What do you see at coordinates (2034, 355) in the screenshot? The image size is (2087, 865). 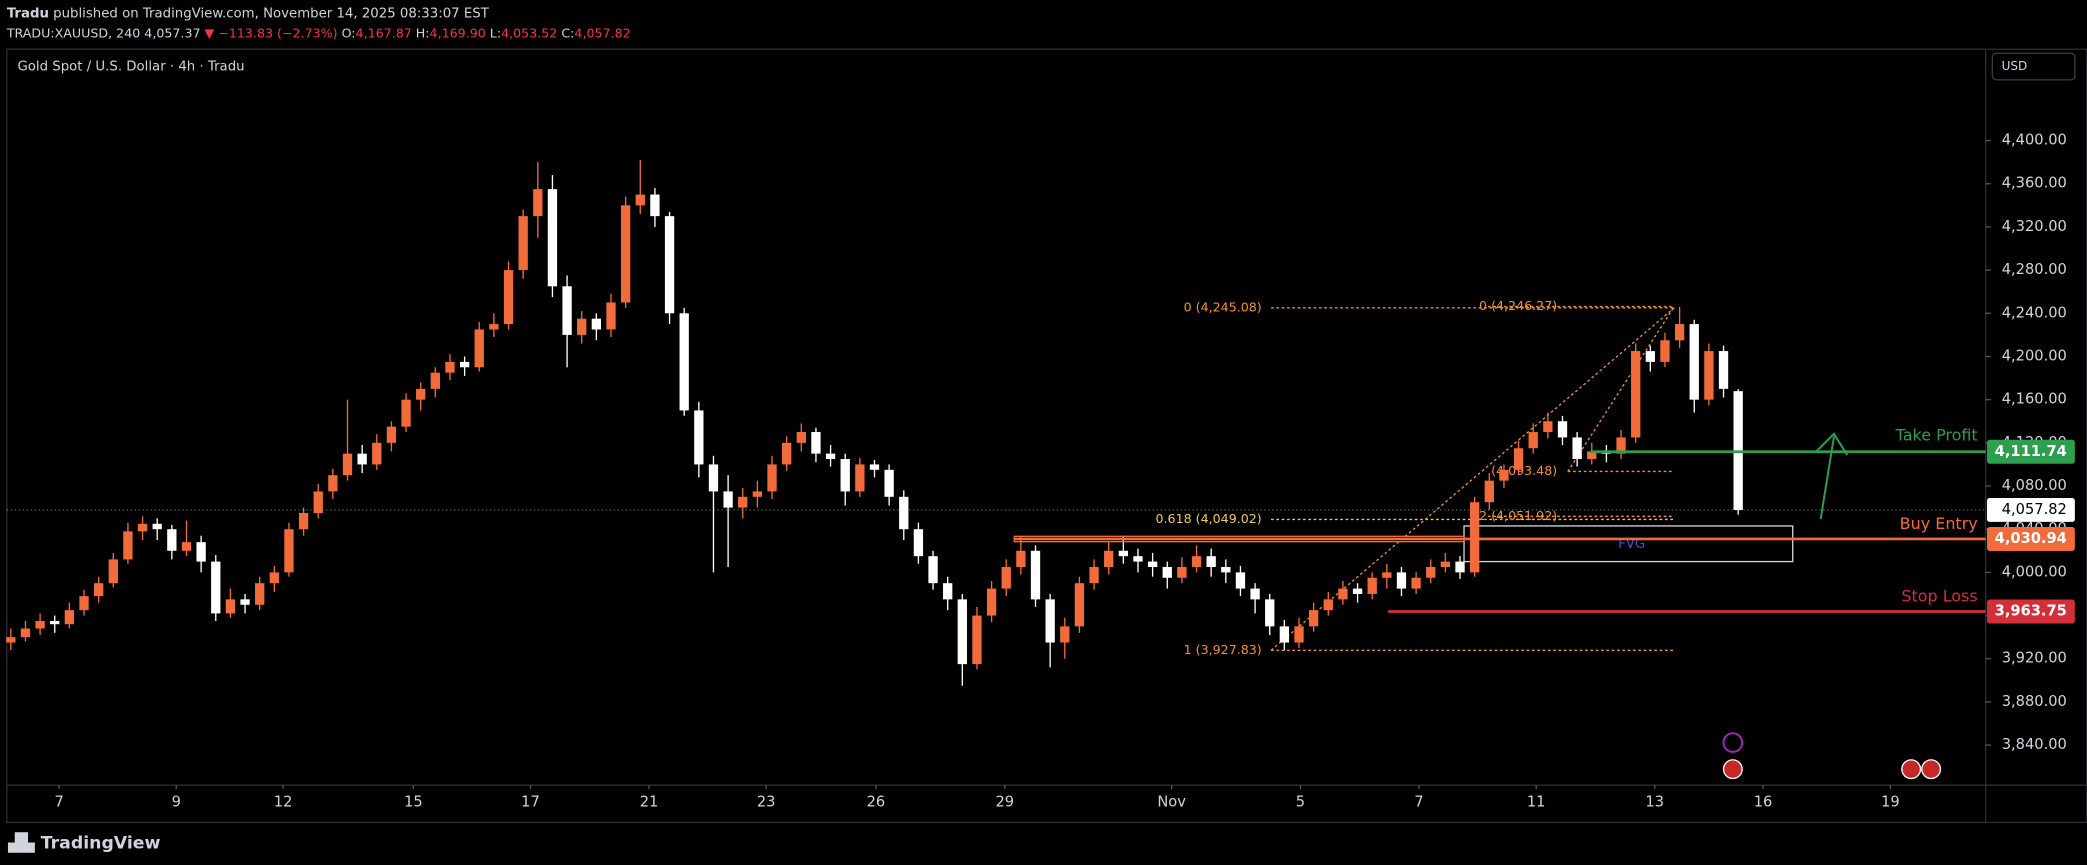 I see `y-tick-label: 4,200.00` at bounding box center [2034, 355].